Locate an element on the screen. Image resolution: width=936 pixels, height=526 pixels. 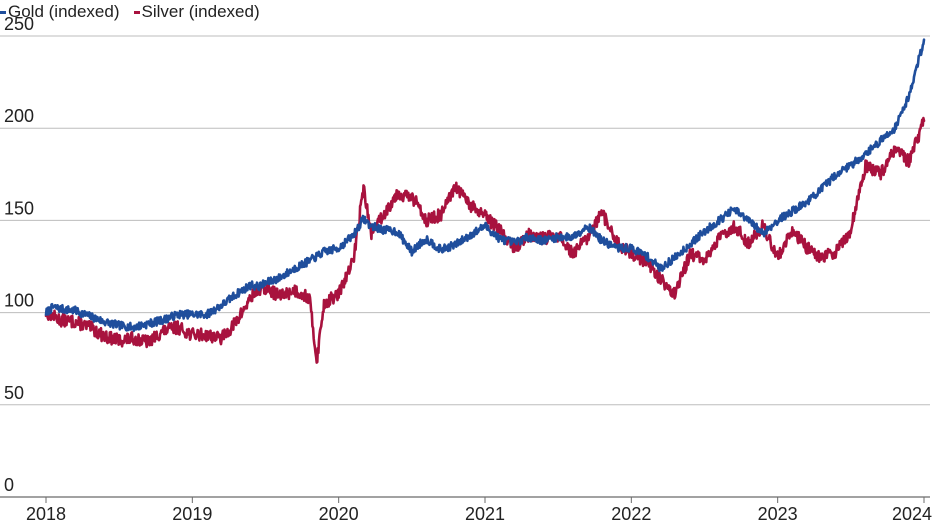
legend-item-silver: Silver (indexed) is located at coordinates (196, 12).